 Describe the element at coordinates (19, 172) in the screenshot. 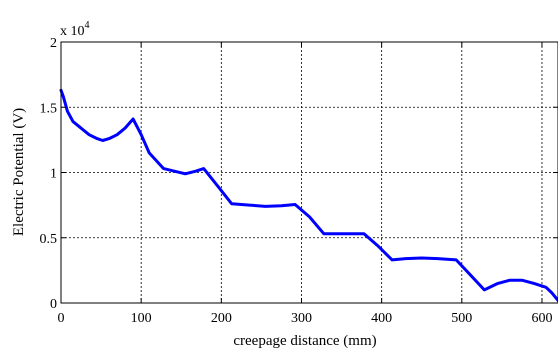

I see `y-axis-label: Electric Potential (V)` at that location.